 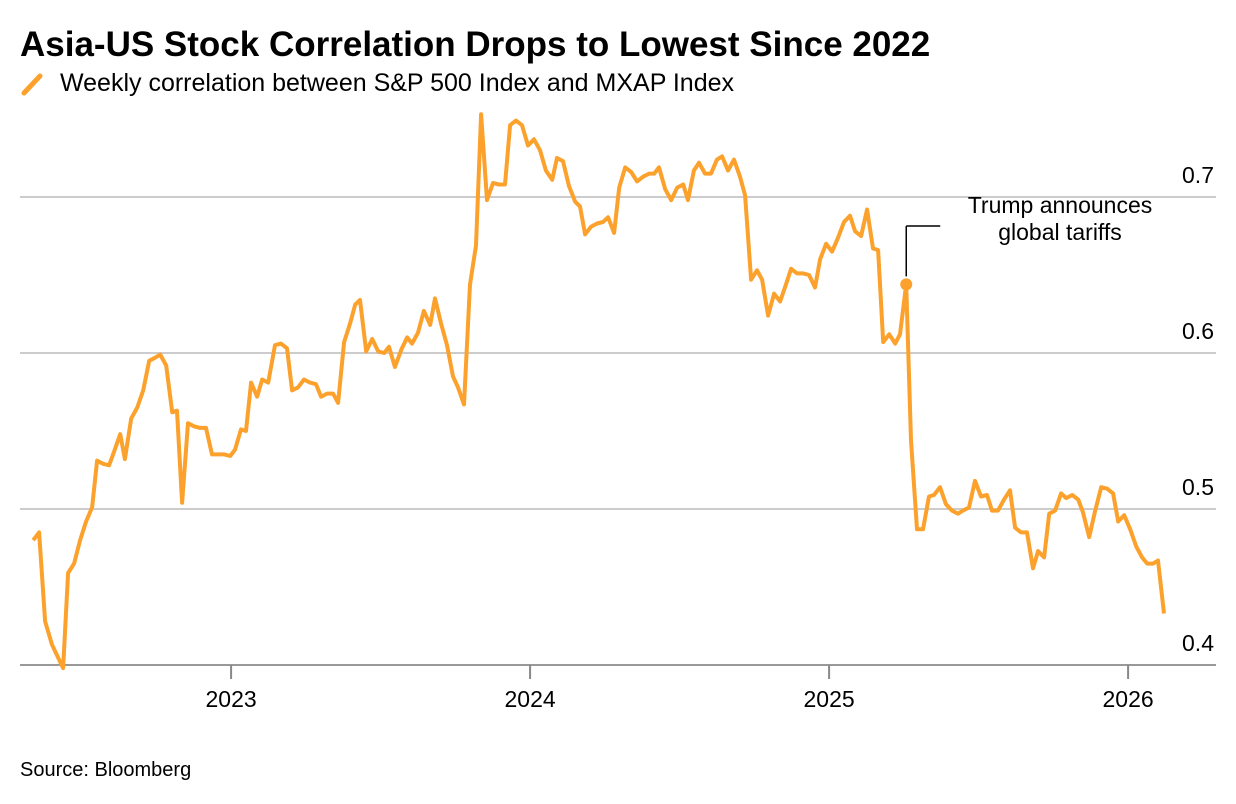 What do you see at coordinates (1060, 205) in the screenshot?
I see `annotation-text: Trump announces` at bounding box center [1060, 205].